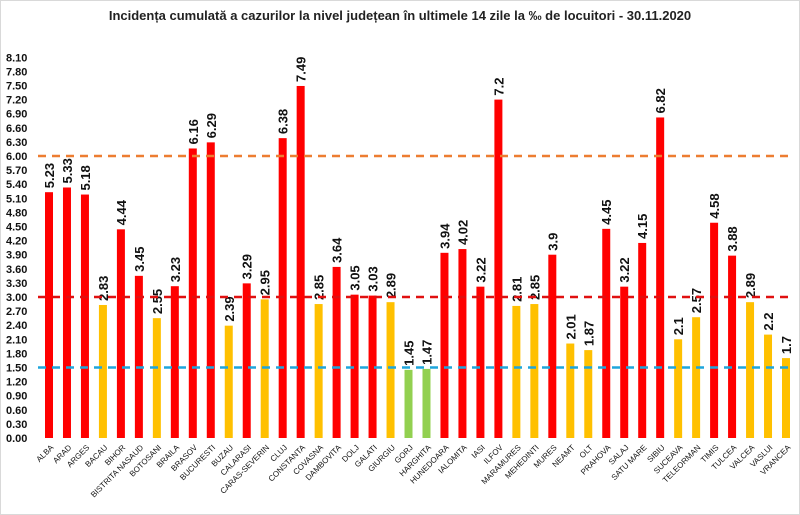 Image resolution: width=800 pixels, height=515 pixels. Describe the element at coordinates (16, 228) in the screenshot. I see `y-tick-label: 4.50` at that location.